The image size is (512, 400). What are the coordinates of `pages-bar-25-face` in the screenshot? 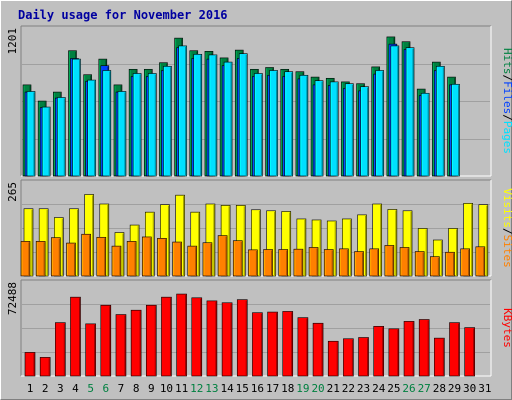 It's located at (395, 111).